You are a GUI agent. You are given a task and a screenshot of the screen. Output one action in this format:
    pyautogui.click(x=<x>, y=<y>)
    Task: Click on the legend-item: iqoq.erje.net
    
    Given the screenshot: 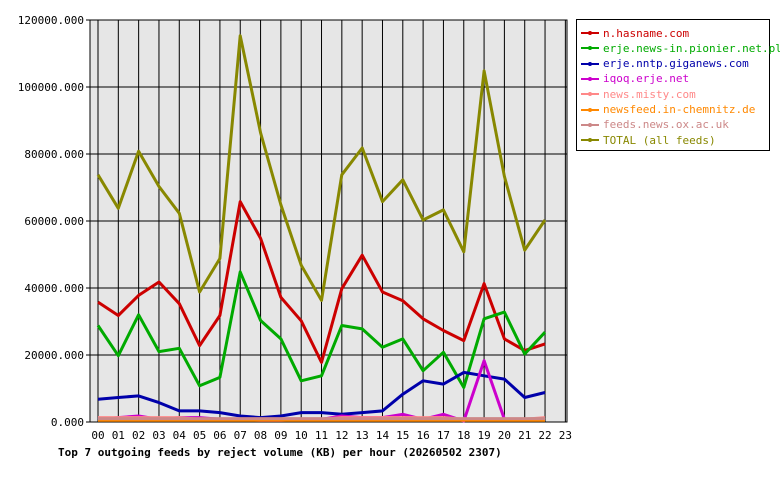 What is the action you would take?
    pyautogui.click(x=635, y=79)
    